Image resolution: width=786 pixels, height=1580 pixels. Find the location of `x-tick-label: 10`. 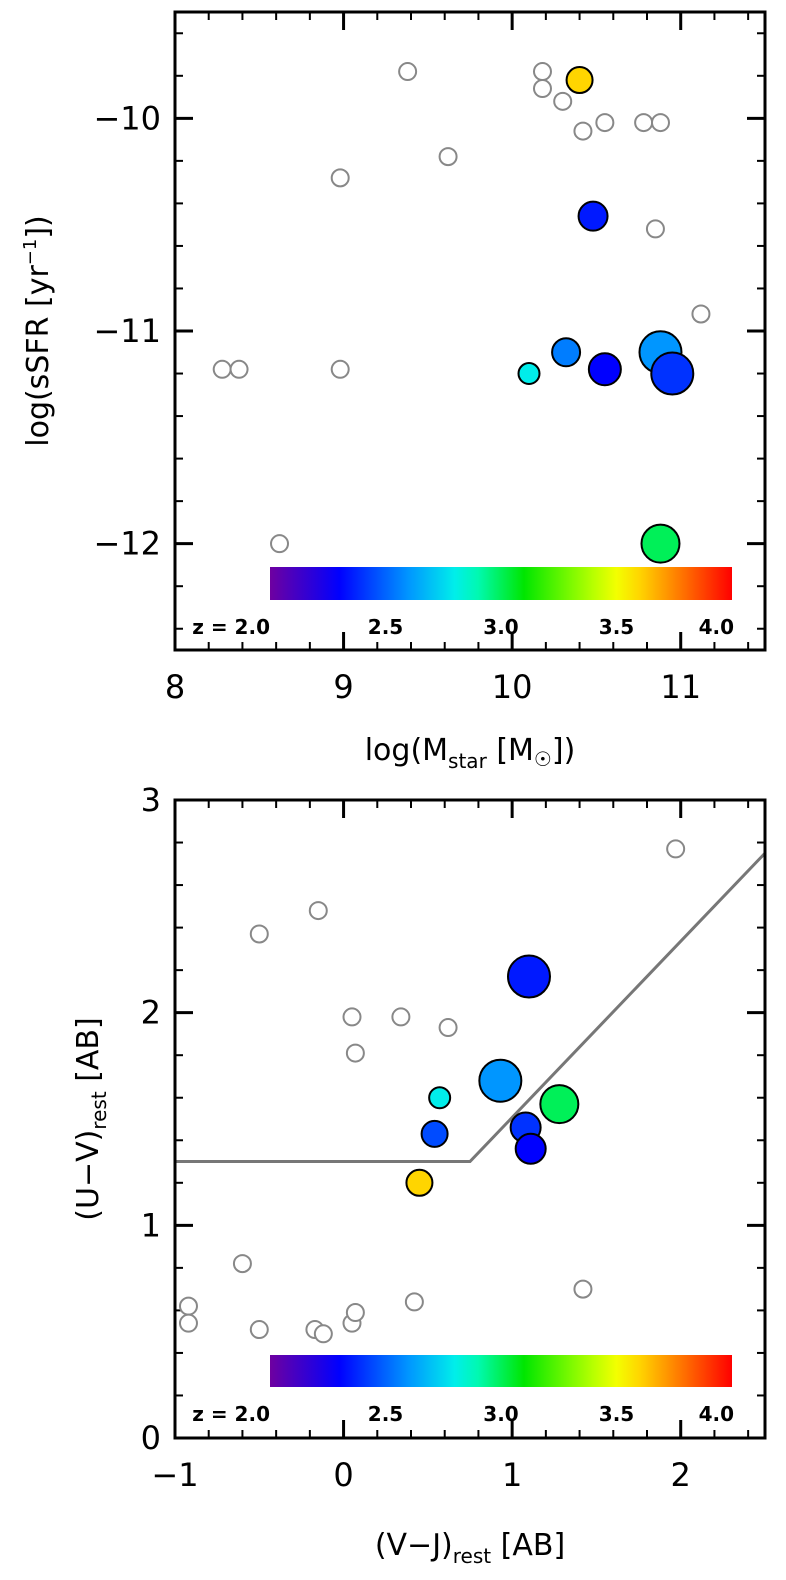

x-tick-label: 10 is located at coordinates (512, 687).